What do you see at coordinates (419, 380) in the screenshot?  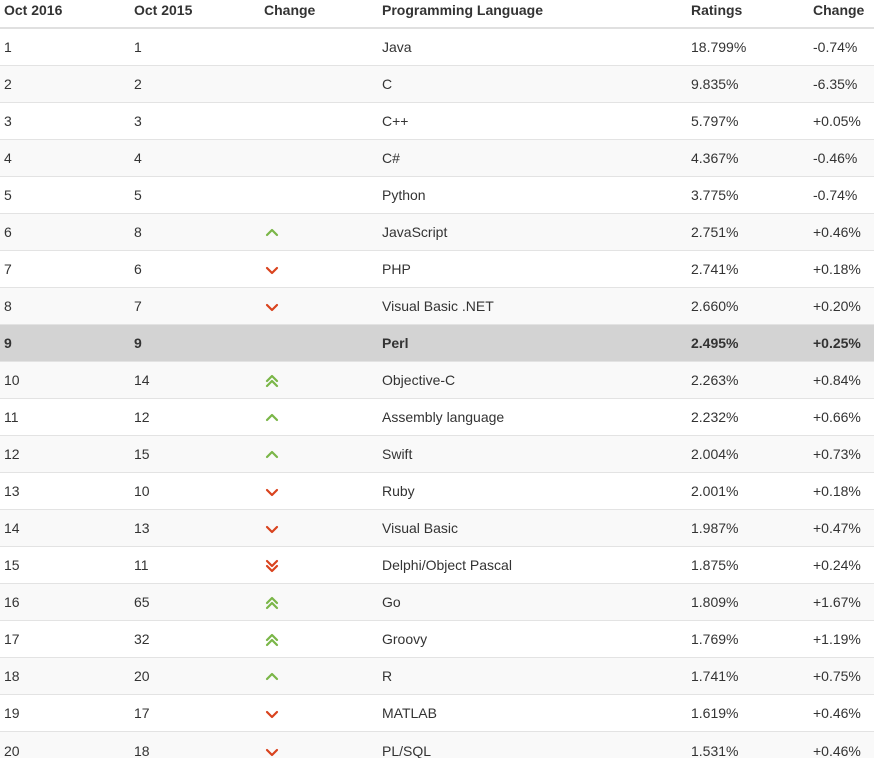 I see `language-name-cell: Objective-C` at bounding box center [419, 380].